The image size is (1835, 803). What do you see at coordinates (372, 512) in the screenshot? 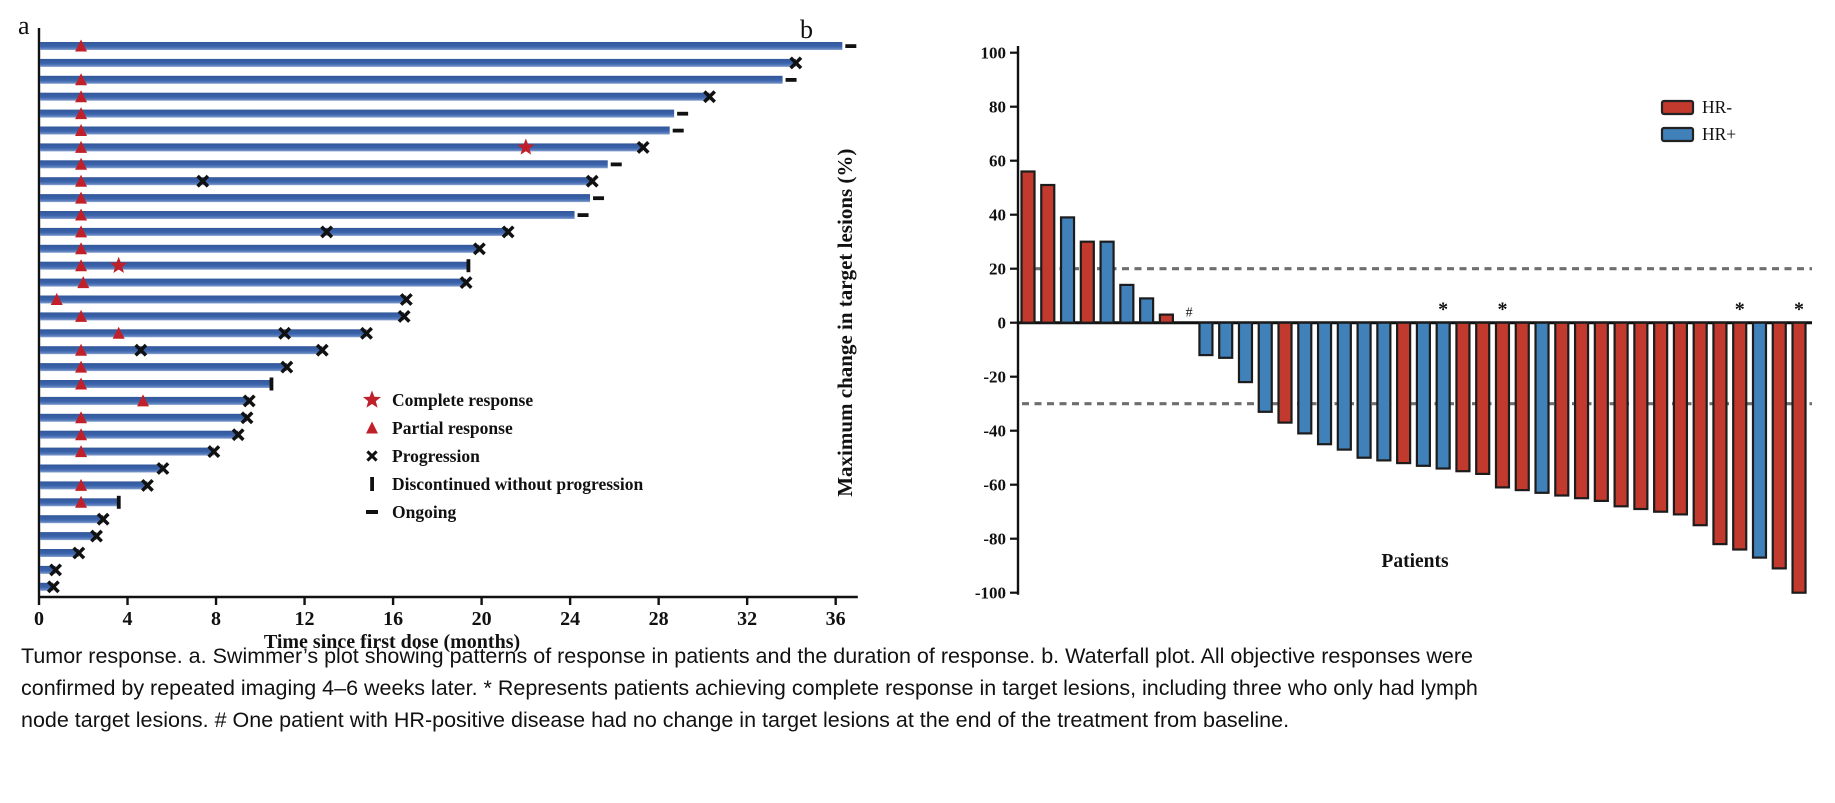
I see `legend-ongoing-icon` at bounding box center [372, 512].